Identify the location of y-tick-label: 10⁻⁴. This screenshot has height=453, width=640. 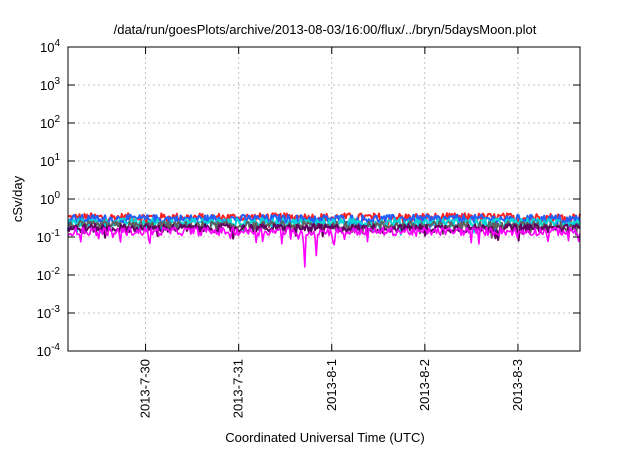
(49, 350).